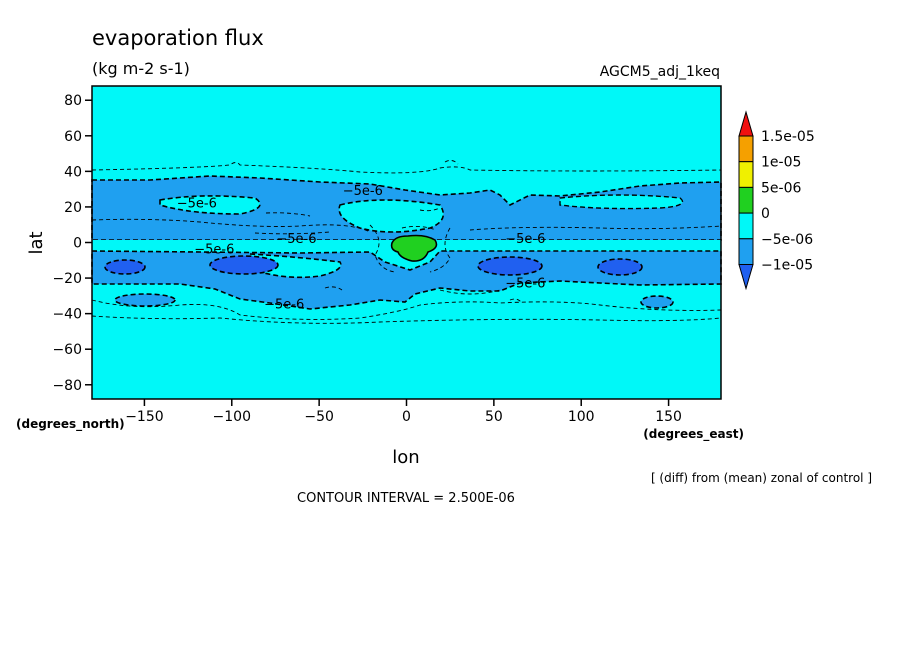 Image resolution: width=904 pixels, height=654 pixels. Describe the element at coordinates (232, 417) in the screenshot. I see `x-tick-label: −100` at that location.